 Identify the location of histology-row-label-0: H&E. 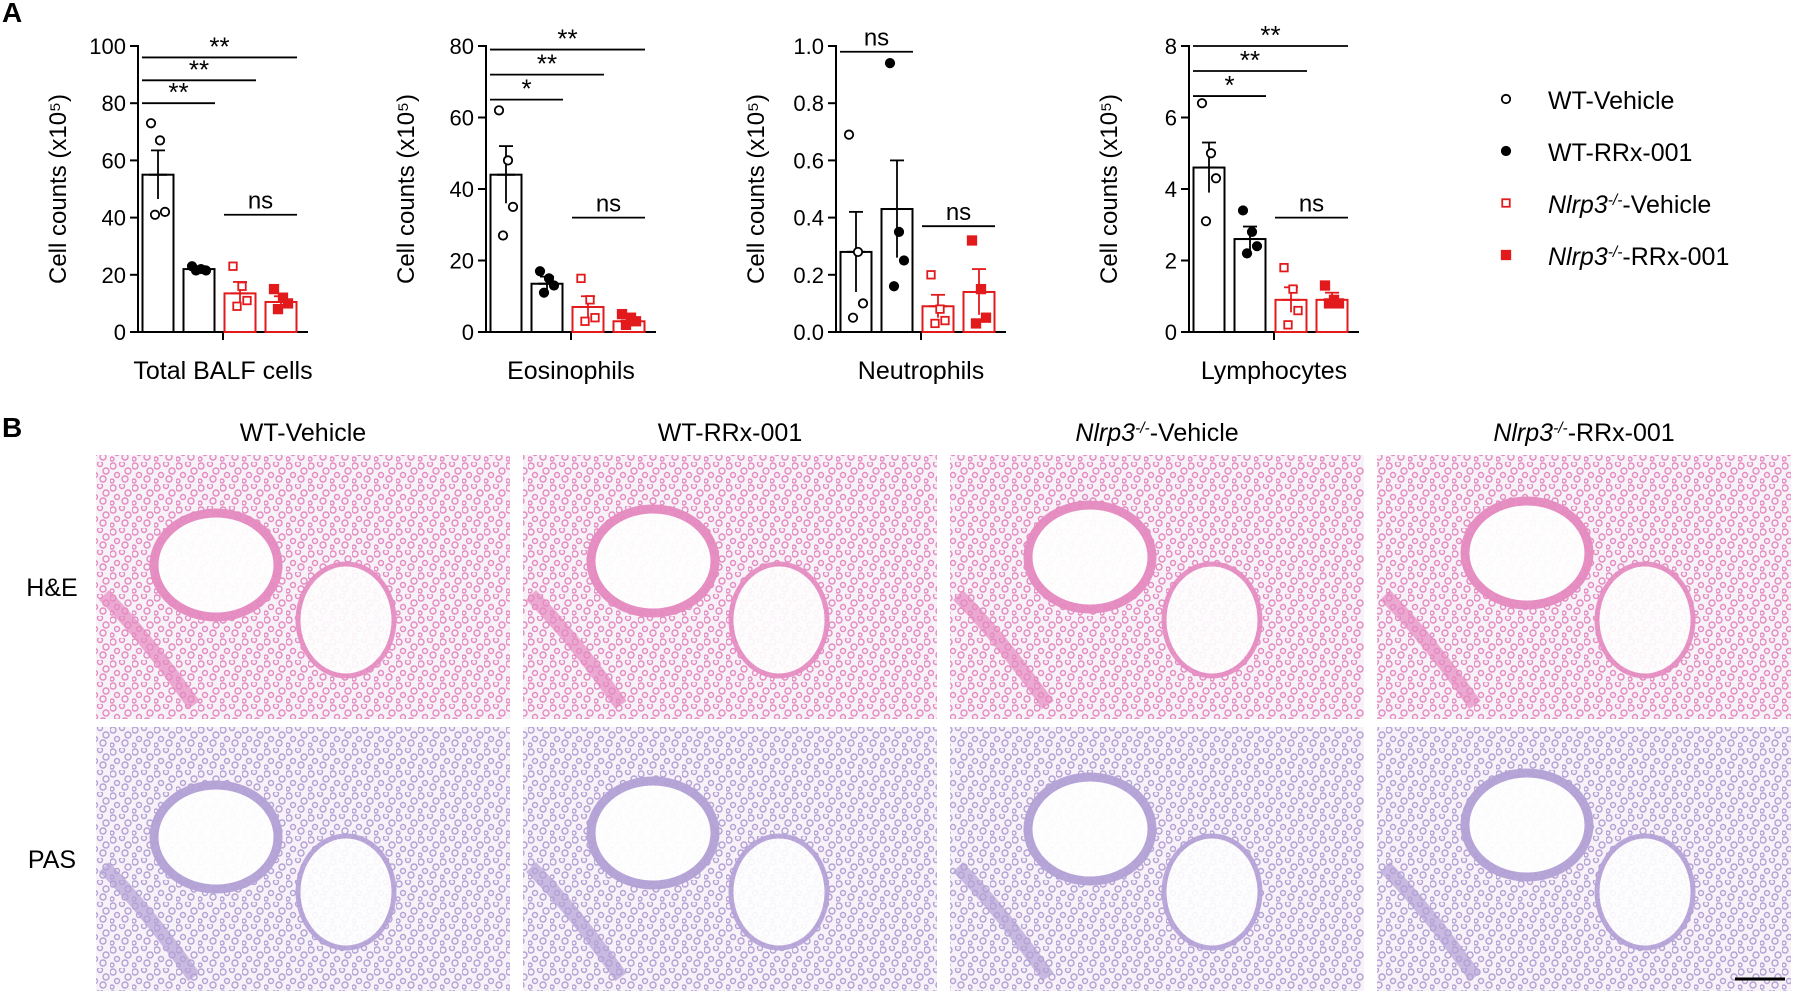
(51, 588).